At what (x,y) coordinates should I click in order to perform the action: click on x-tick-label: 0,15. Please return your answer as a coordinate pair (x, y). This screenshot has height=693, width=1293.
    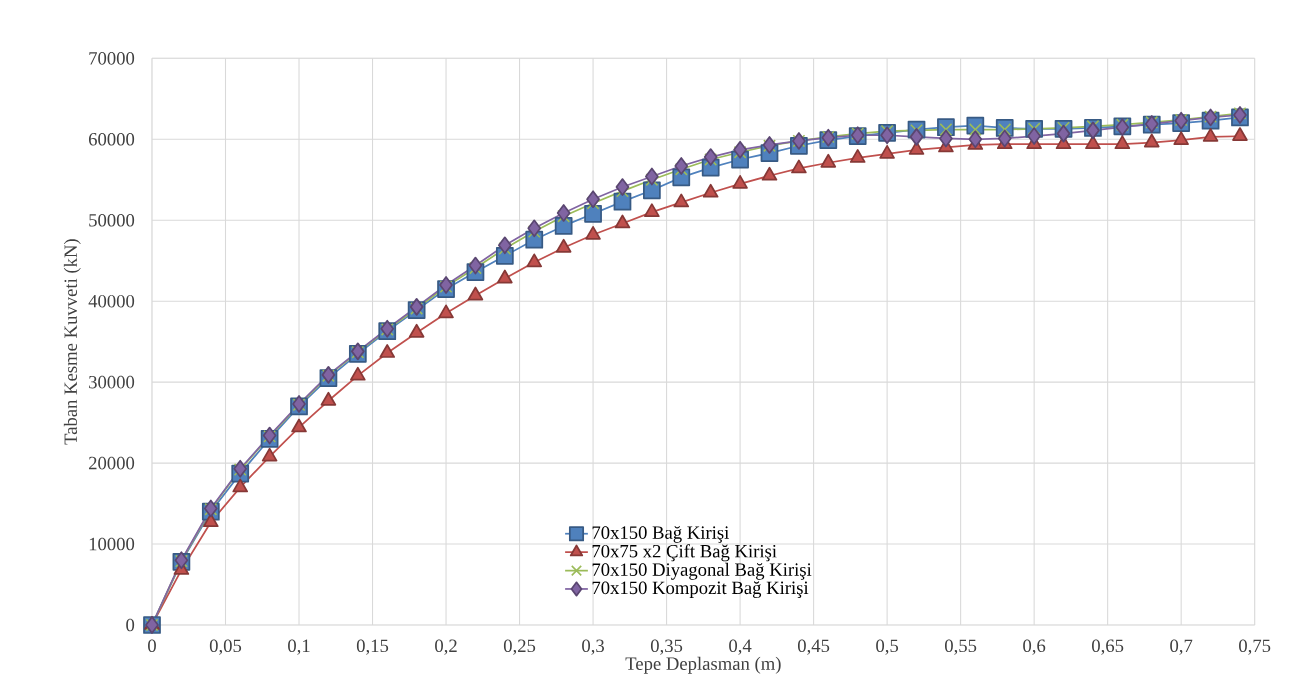
    Looking at the image, I should click on (372, 647).